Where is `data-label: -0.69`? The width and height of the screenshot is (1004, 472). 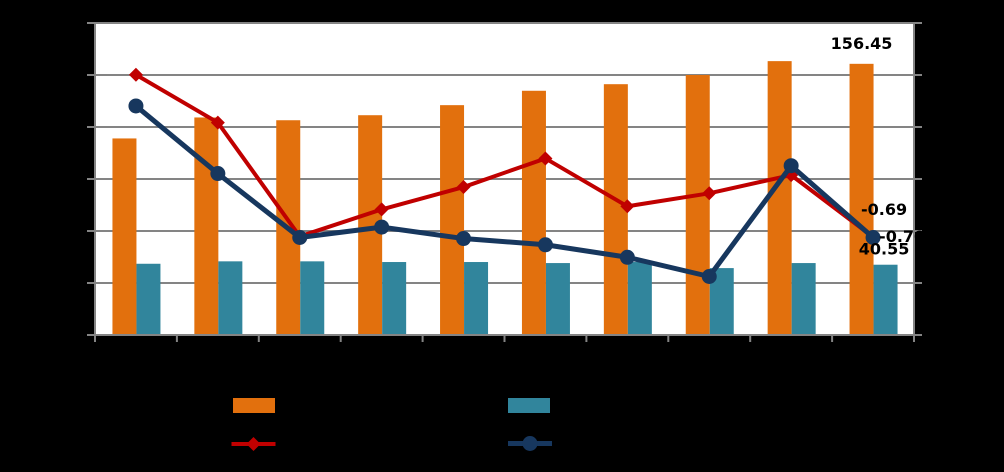 data-label: -0.69 is located at coordinates (884, 209).